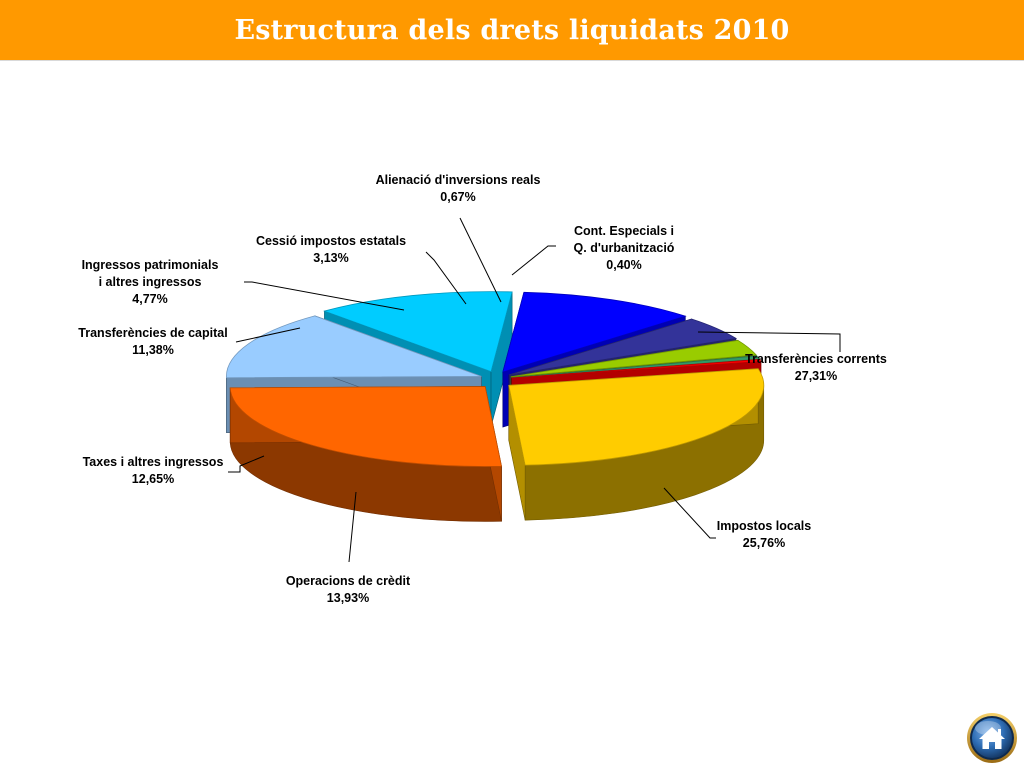  I want to click on data-label: Taxes i altres ingressos 12,65%, so click(153, 470).